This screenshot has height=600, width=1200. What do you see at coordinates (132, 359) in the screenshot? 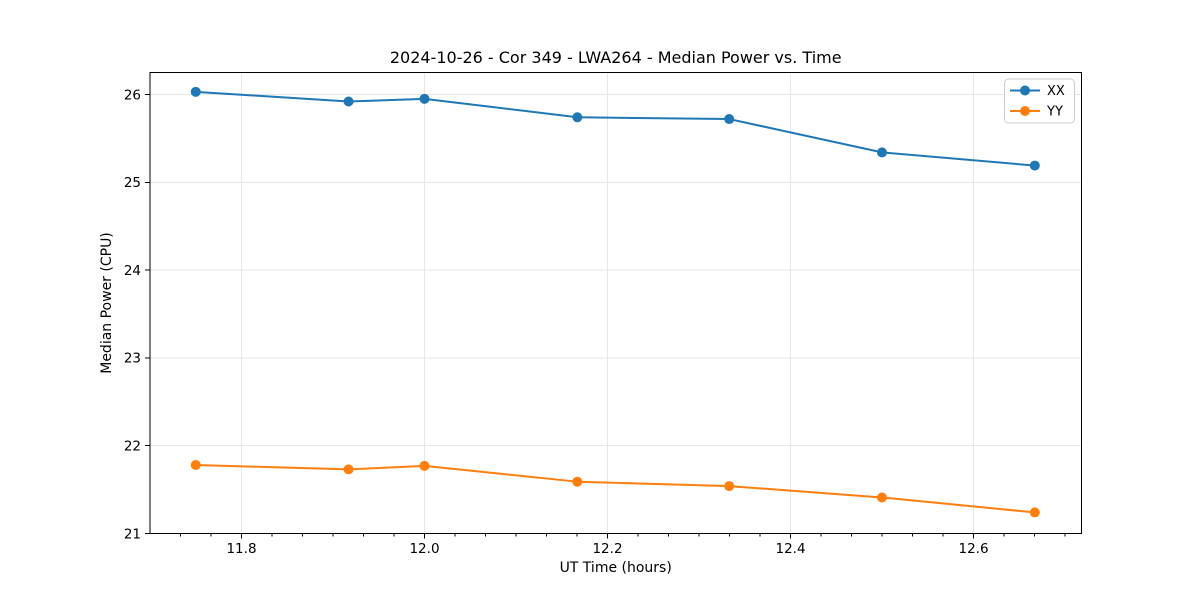
I see `y-tick-label: 23` at bounding box center [132, 359].